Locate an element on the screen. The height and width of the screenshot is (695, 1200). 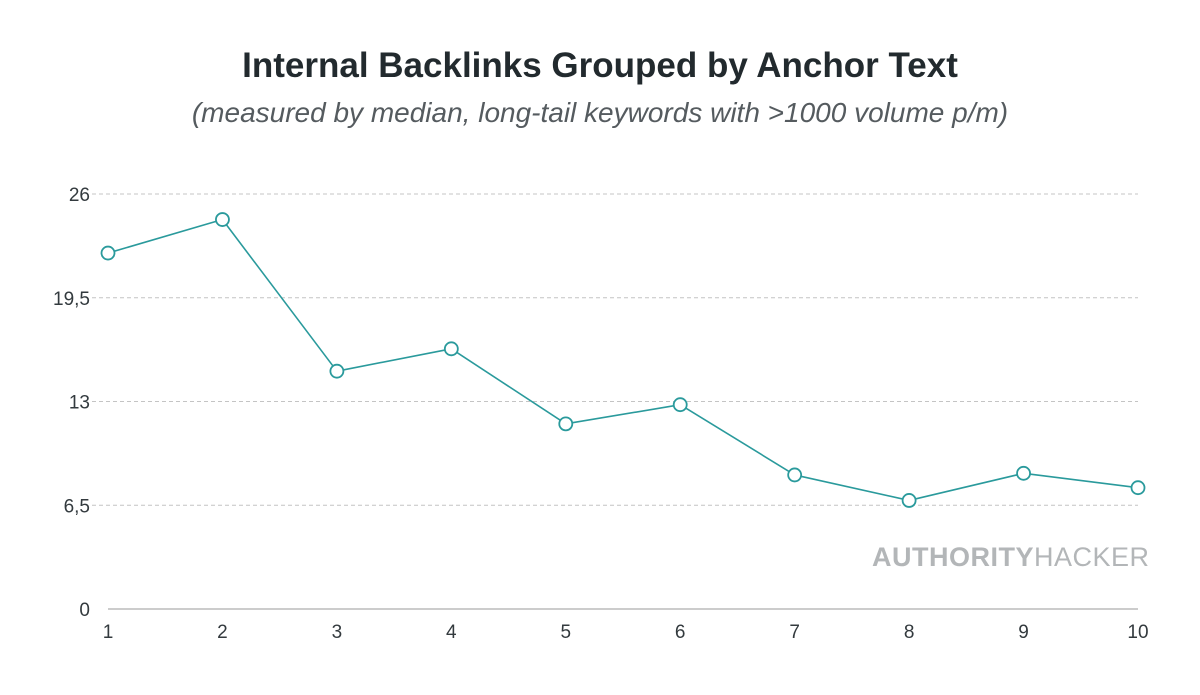
y-tick-label: 0 is located at coordinates (84, 610).